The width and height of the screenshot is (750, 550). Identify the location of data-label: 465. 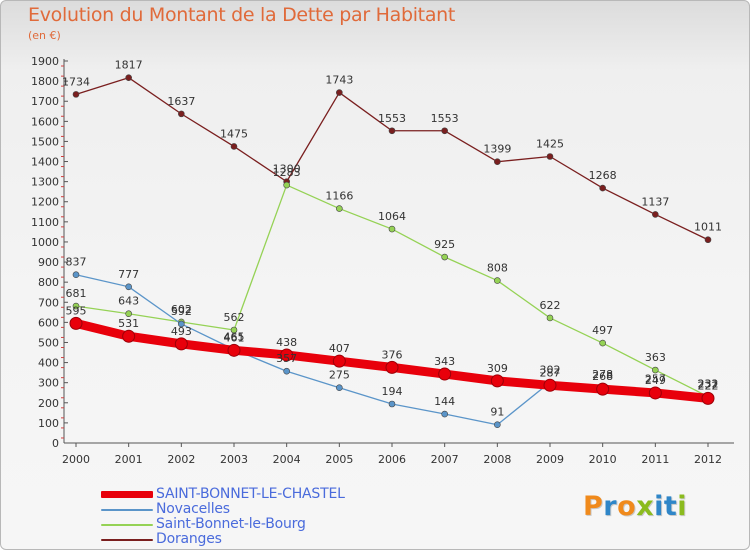
(234, 337).